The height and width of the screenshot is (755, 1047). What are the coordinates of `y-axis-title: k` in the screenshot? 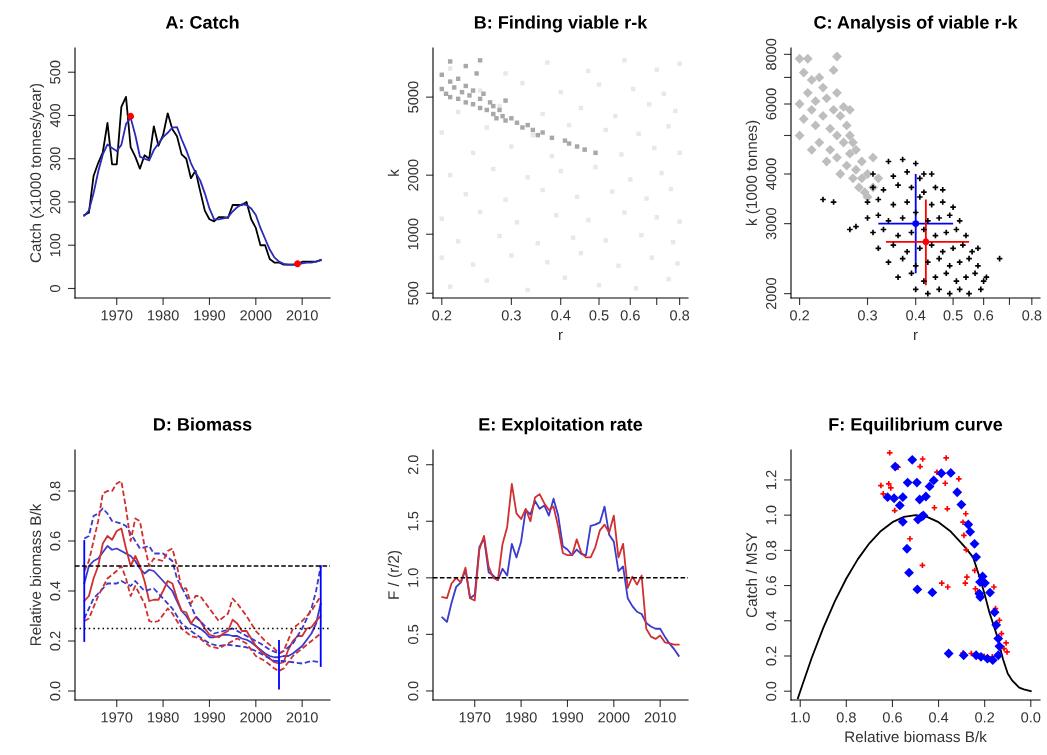 It's located at (393, 172).